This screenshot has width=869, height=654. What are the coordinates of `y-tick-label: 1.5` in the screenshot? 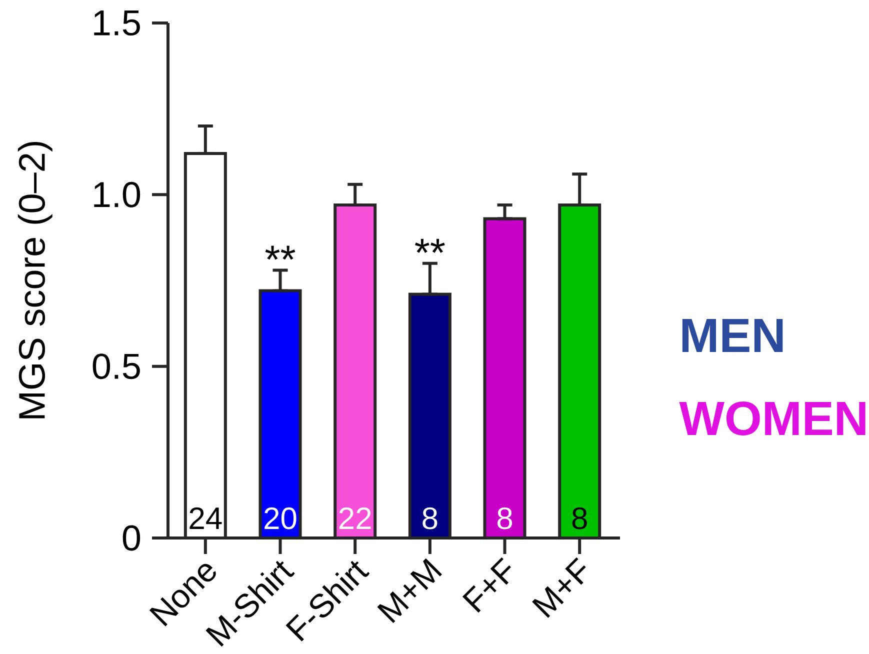 It's located at (117, 23).